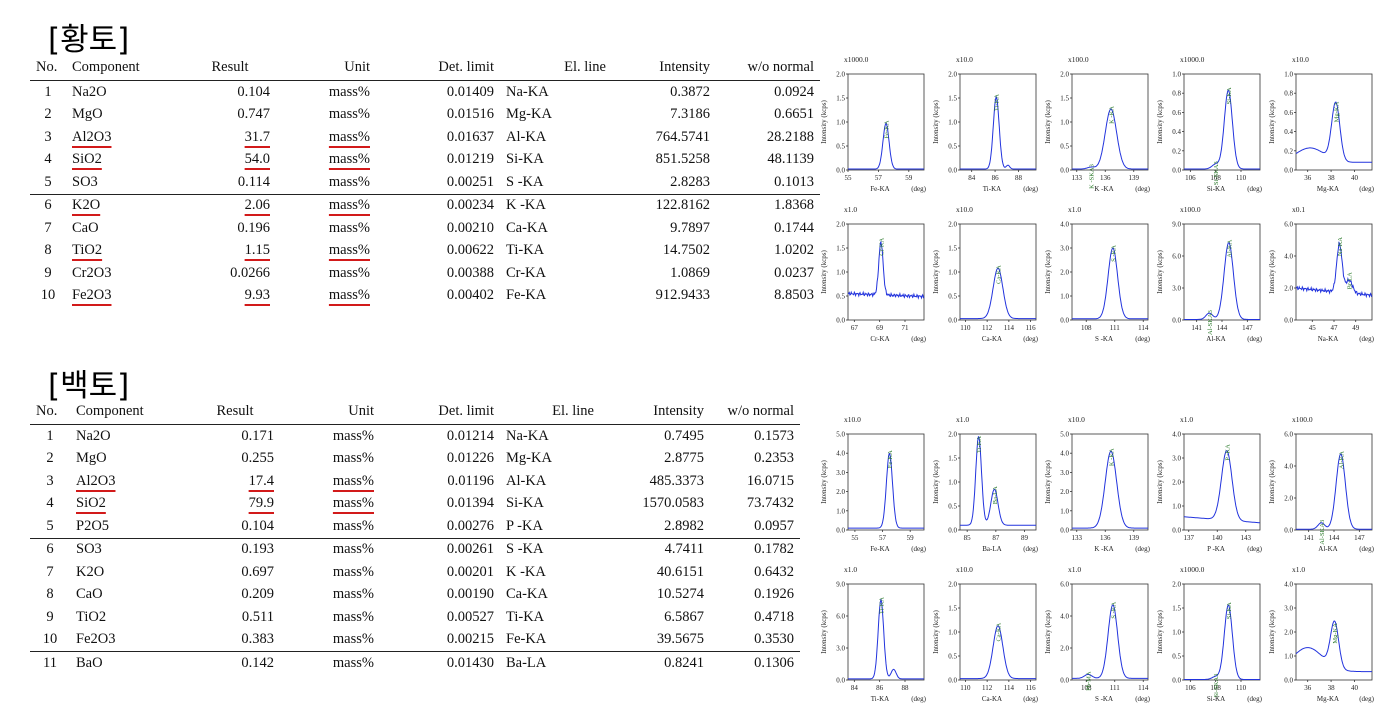  I want to click on emission-line: Ba-LA, so click(550, 663).